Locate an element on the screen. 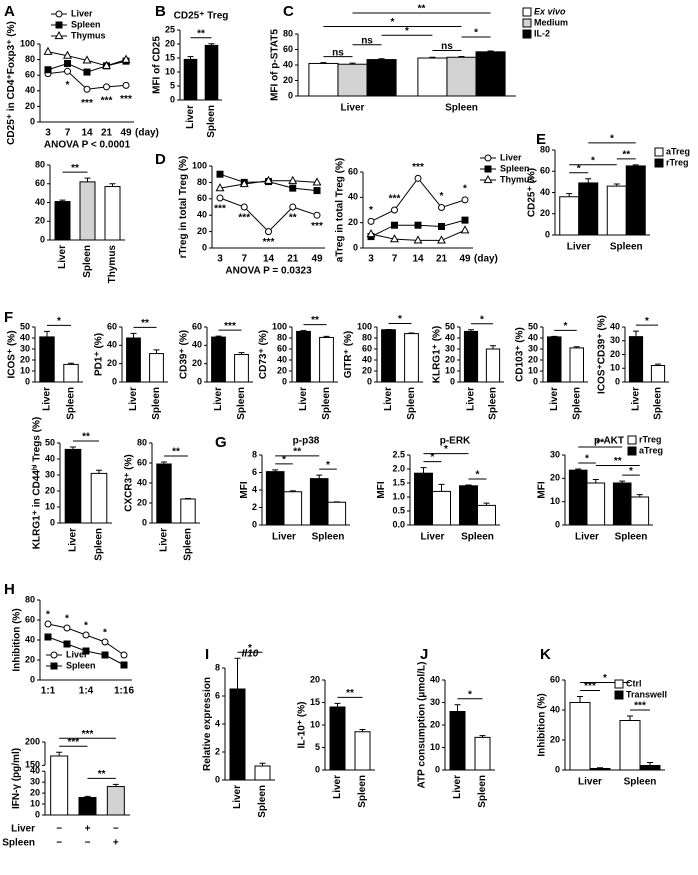  chart-title: p-p38 is located at coordinates (306, 441).